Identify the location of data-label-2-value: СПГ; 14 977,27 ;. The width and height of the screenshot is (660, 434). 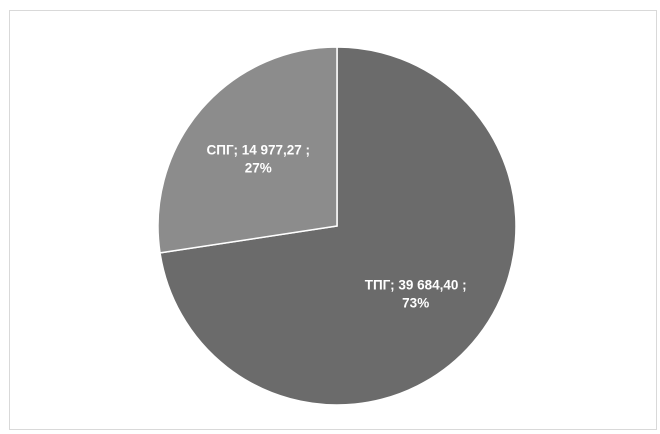
(258, 149).